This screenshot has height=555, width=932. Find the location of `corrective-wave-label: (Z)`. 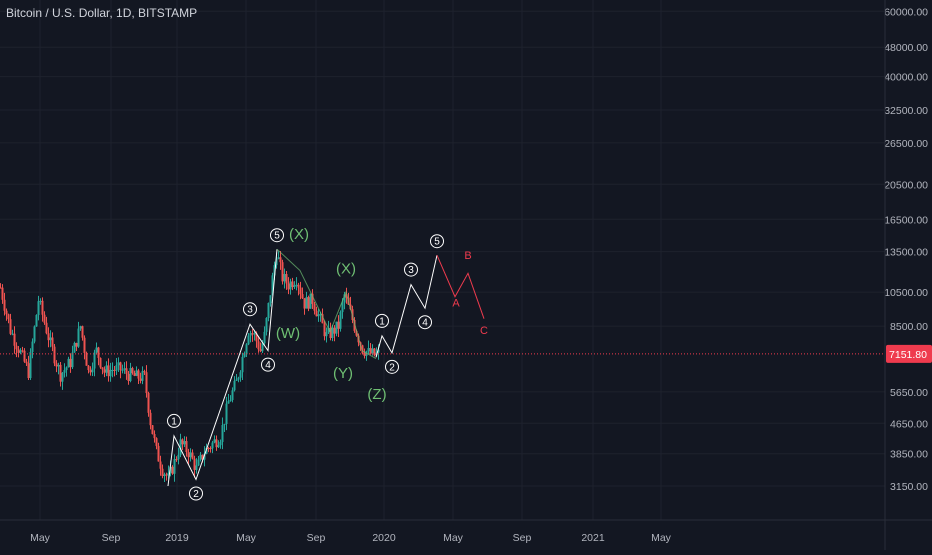

corrective-wave-label: (Z) is located at coordinates (376, 394).